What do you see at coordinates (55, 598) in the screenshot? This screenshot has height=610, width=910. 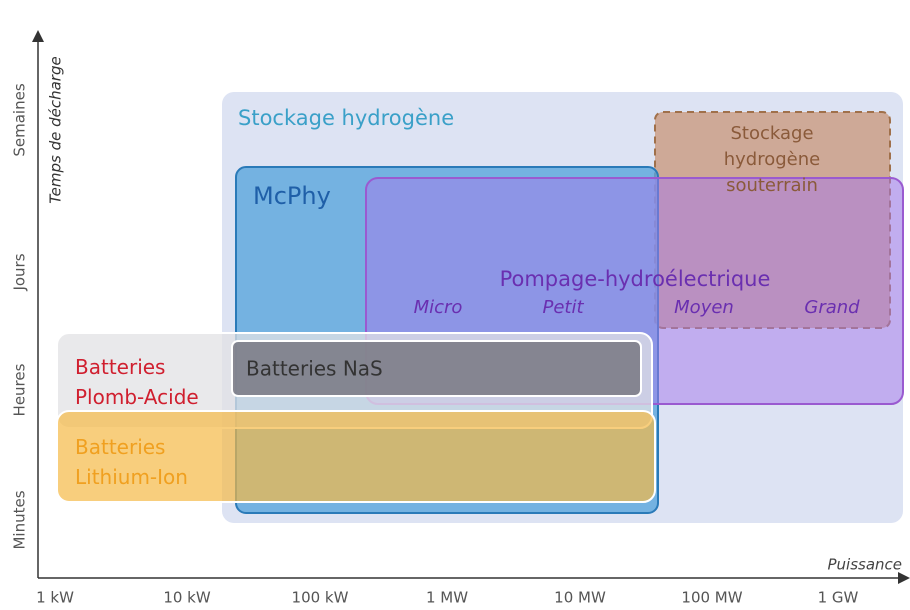 I see `x-label: 1 kW` at bounding box center [55, 598].